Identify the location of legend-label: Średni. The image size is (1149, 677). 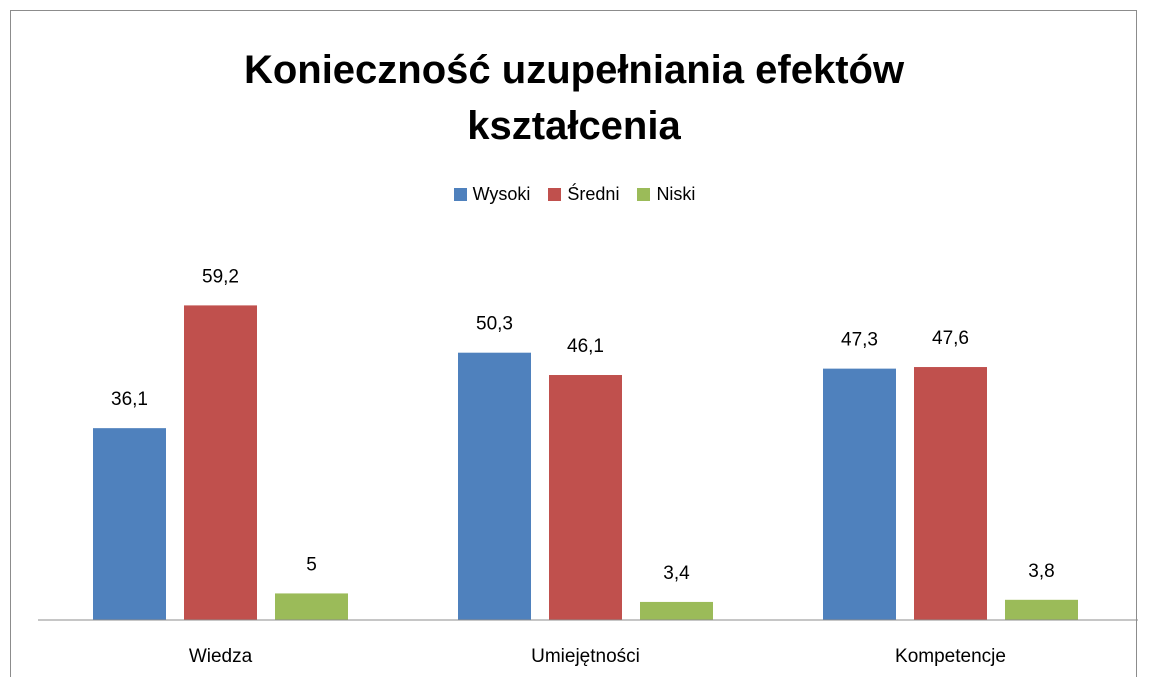
(593, 194).